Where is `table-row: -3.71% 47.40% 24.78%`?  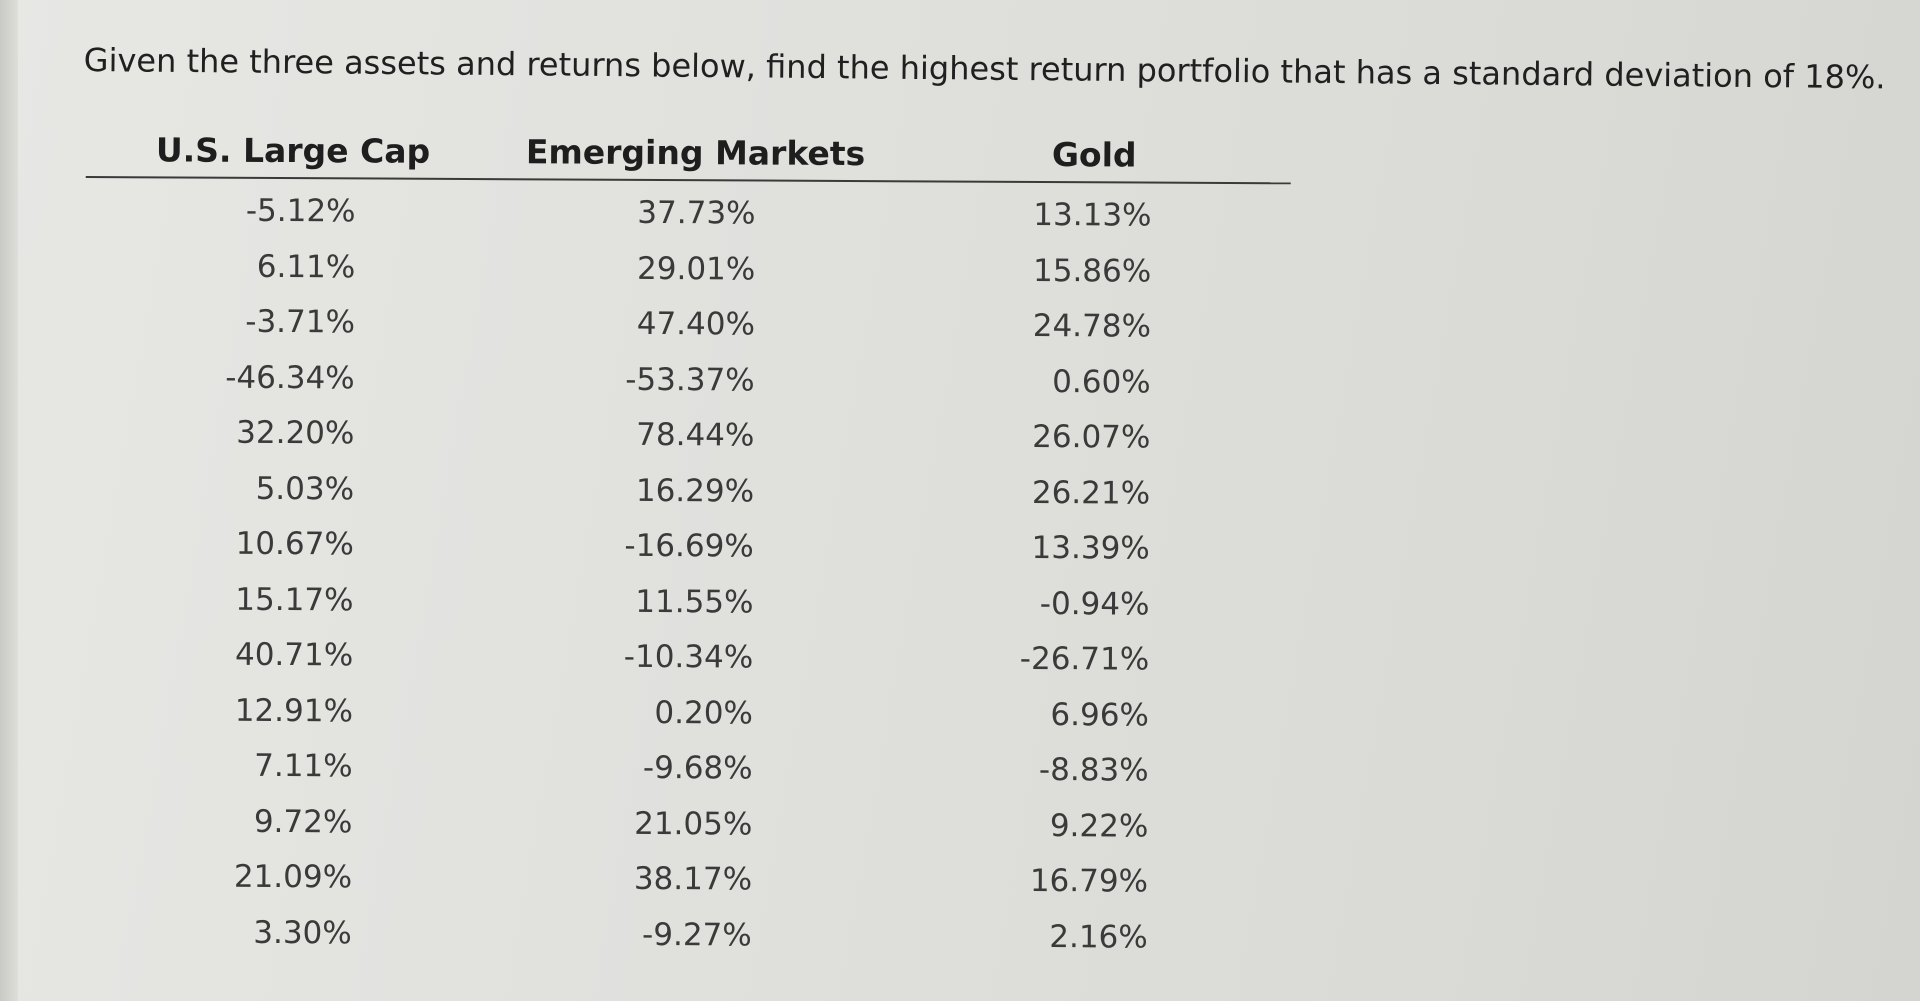 table-row: -3.71% 47.40% 24.78% is located at coordinates (687, 326).